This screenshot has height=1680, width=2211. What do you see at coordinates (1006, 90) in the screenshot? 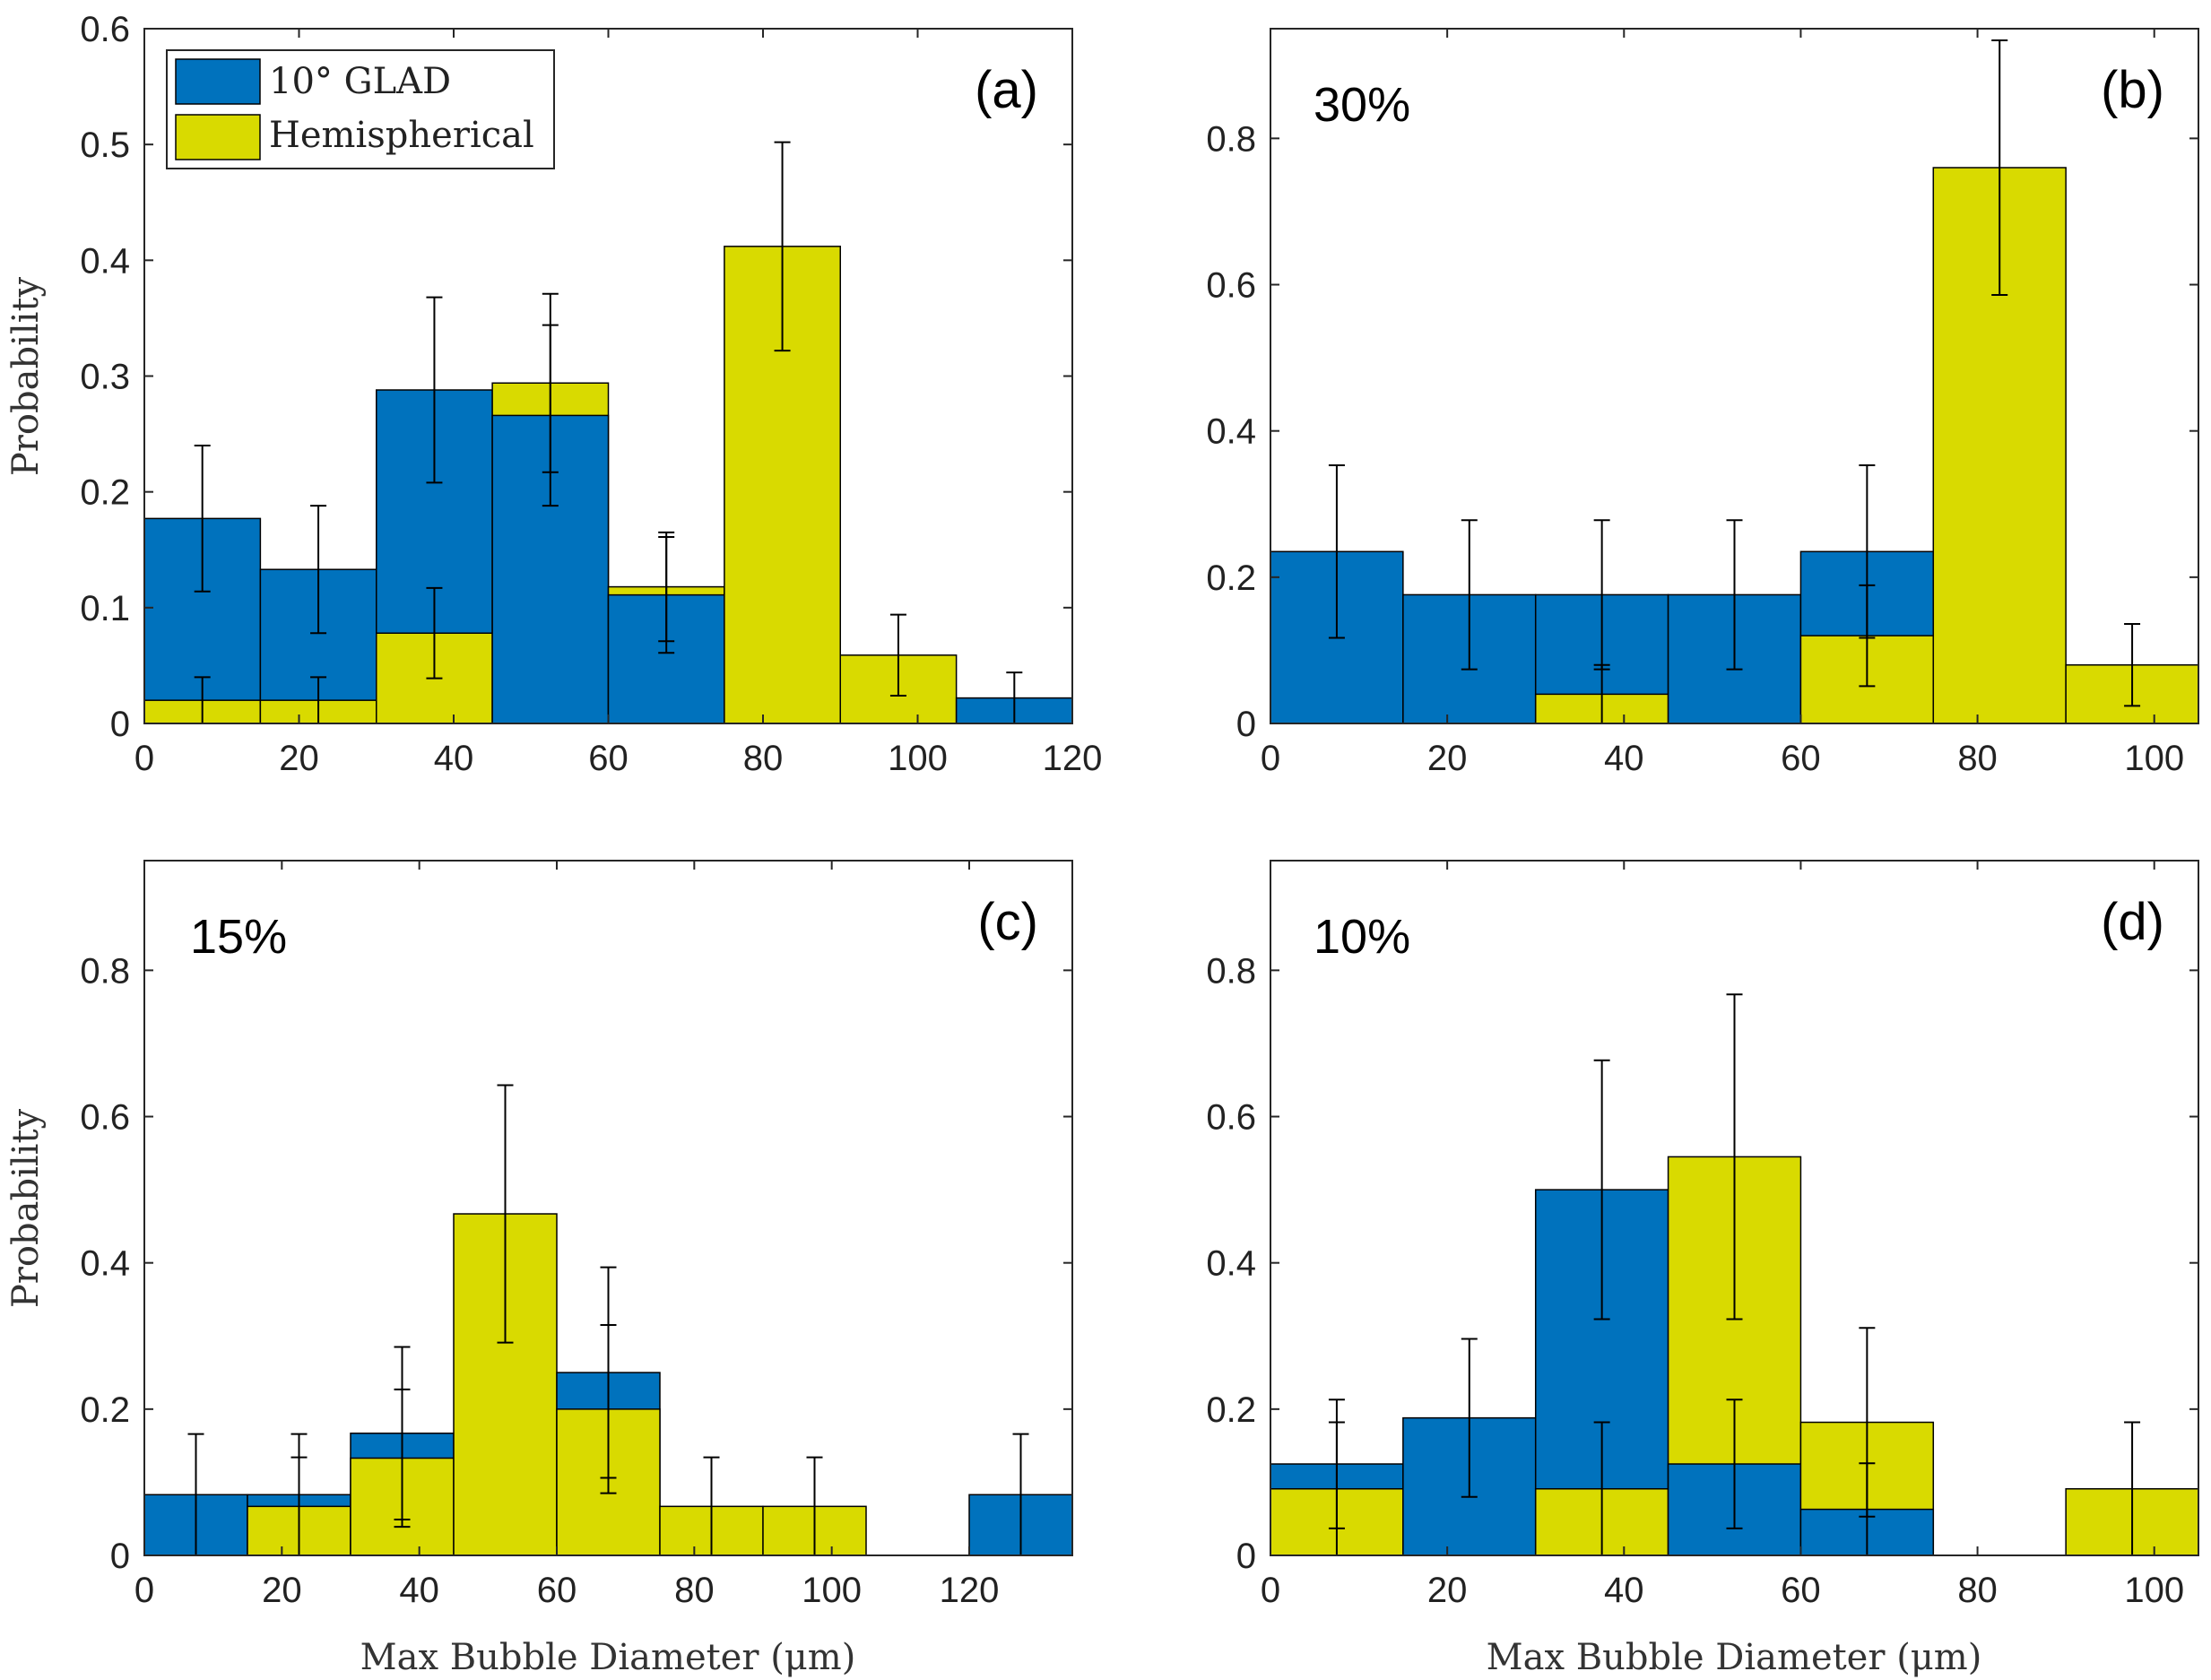
I see `panel-a-label: (a)` at bounding box center [1006, 90].